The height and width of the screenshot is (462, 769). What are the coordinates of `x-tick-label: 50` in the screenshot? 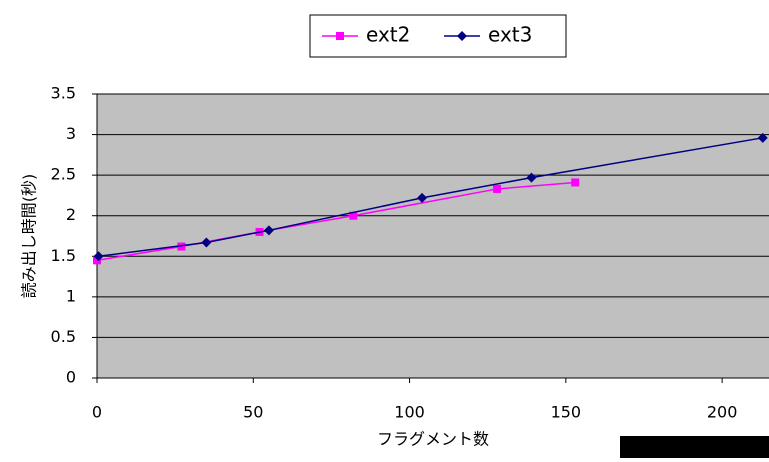 It's located at (253, 412).